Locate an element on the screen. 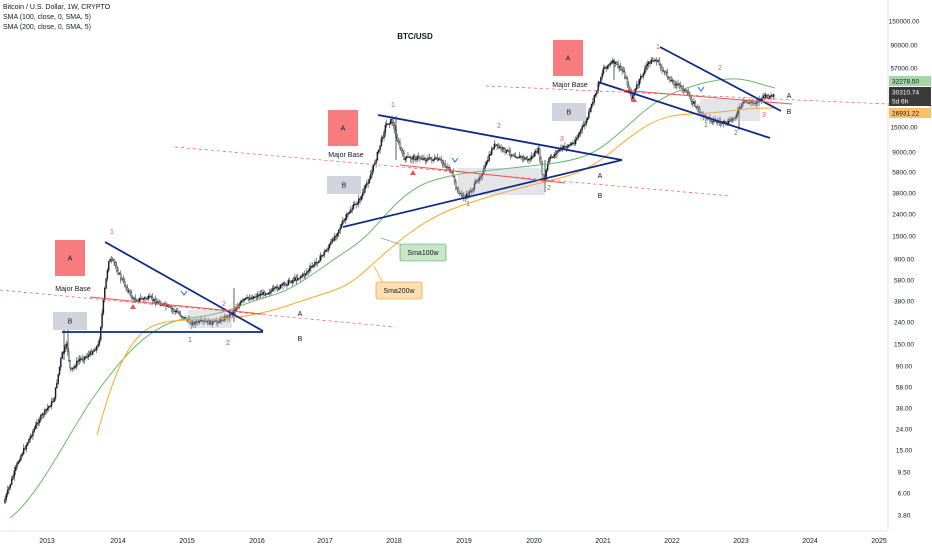  price-label: 5d 6h is located at coordinates (900, 102).